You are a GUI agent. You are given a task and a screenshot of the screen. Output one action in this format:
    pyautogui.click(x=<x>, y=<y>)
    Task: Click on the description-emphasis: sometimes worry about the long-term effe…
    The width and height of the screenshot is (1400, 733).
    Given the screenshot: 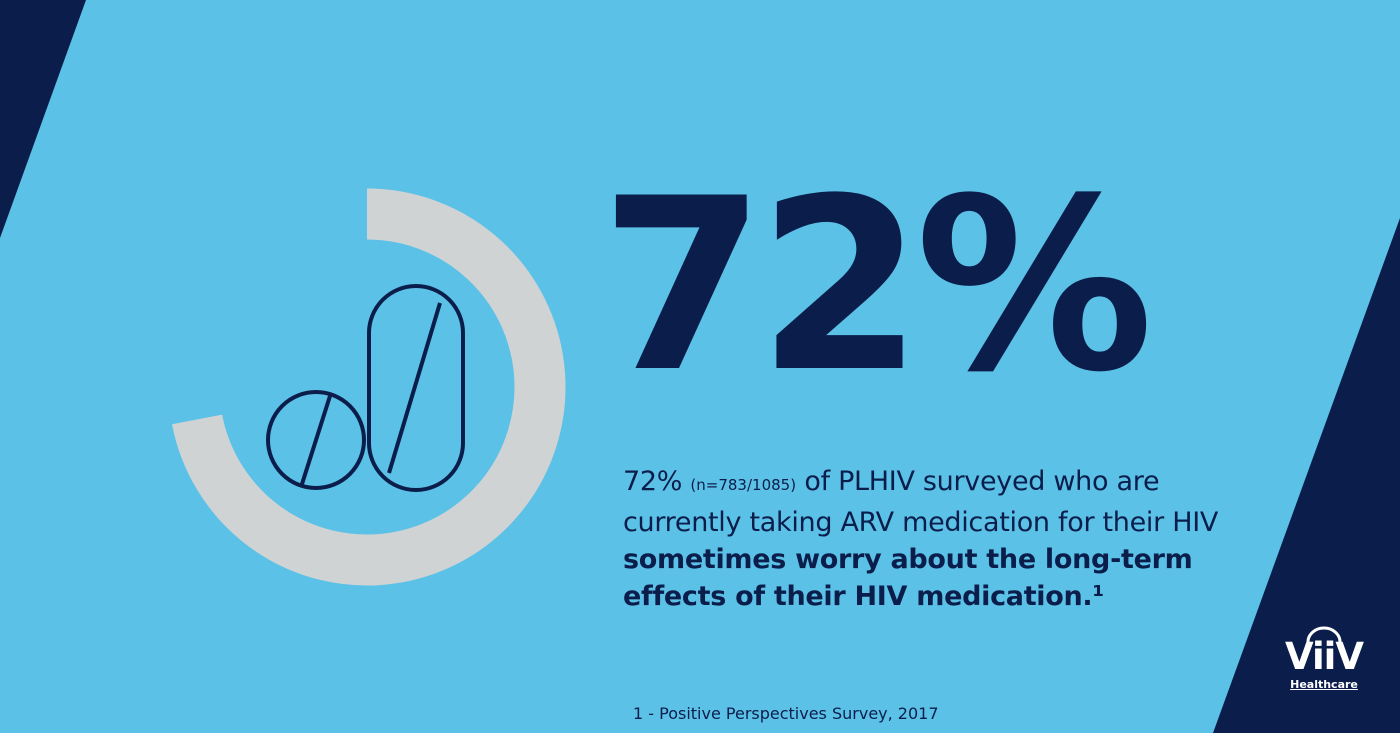 What is the action you would take?
    pyautogui.click(x=908, y=578)
    